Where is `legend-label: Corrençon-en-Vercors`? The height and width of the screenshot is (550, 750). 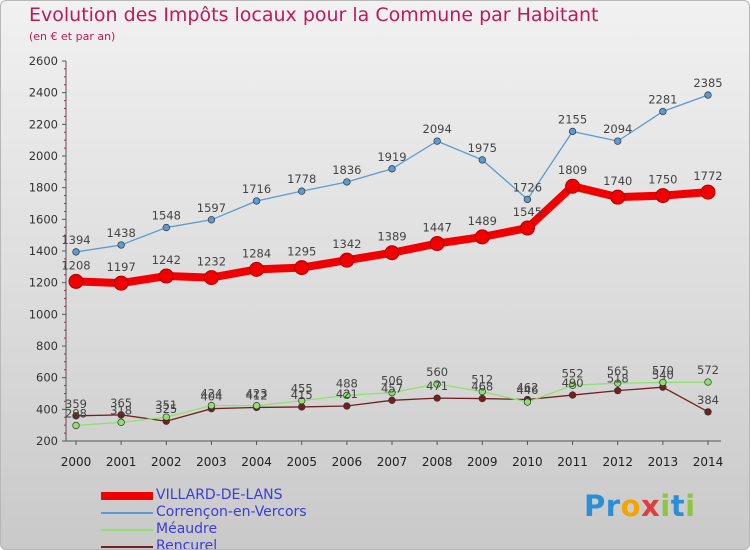 legend-label: Corrençon-en-Vercors is located at coordinates (231, 512).